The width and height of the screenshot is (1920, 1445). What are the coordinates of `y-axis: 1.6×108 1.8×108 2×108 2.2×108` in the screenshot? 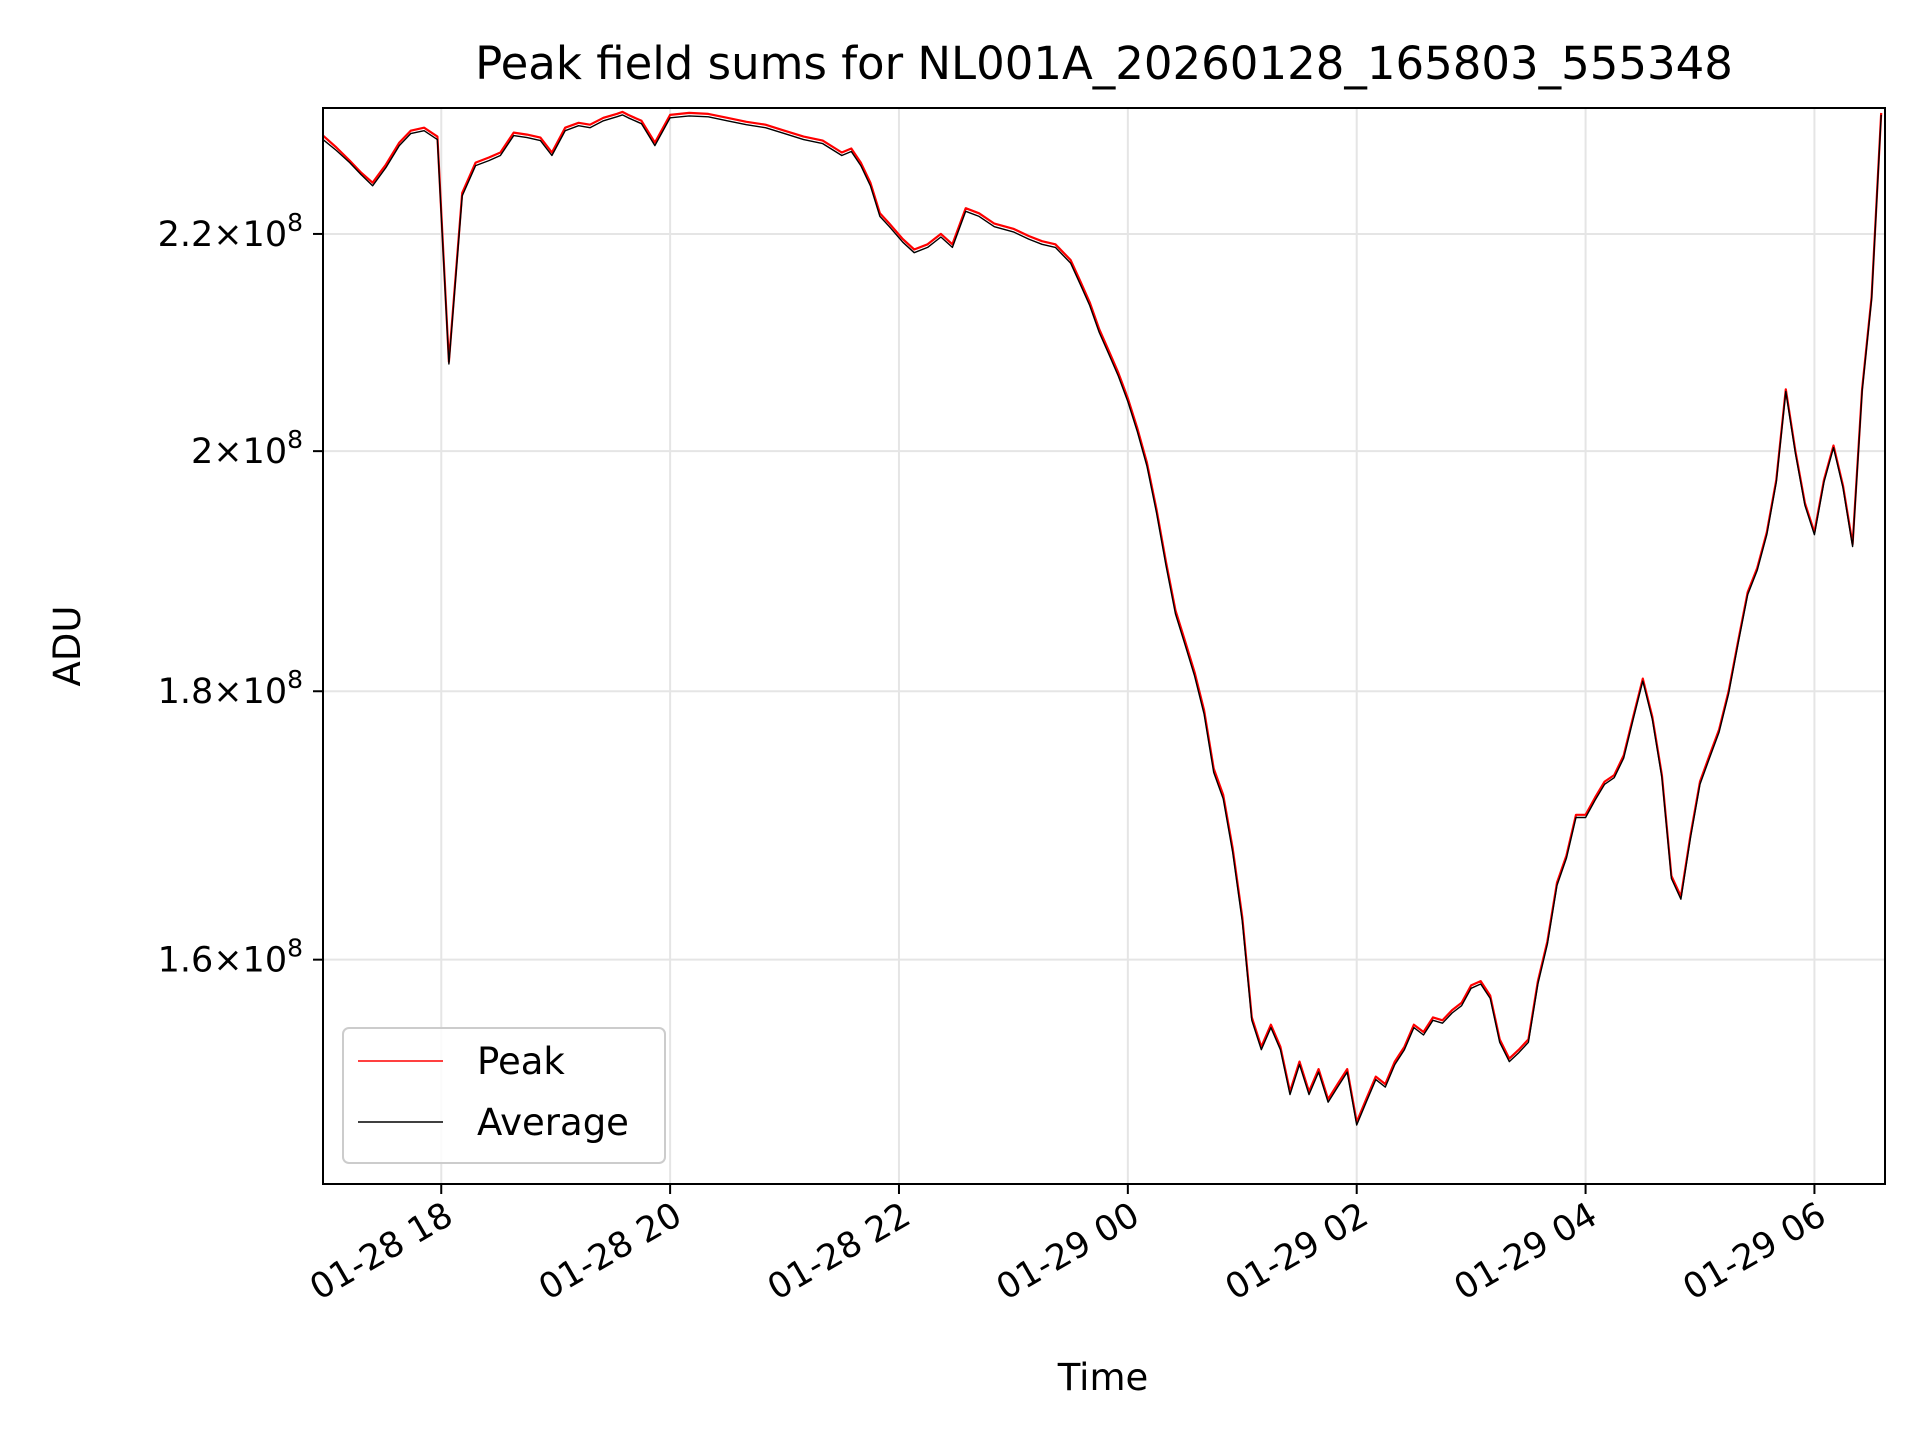 It's located at (240, 594).